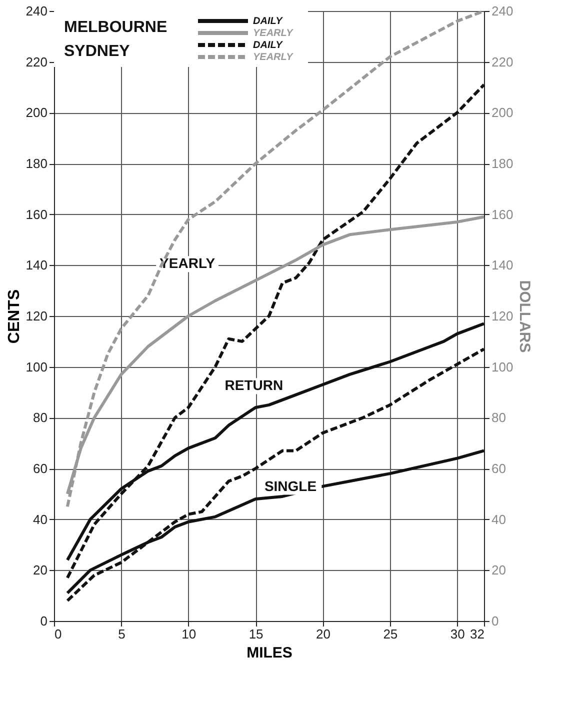 The width and height of the screenshot is (573, 706). Describe the element at coordinates (40, 519) in the screenshot. I see `y-tick-label: 40` at that location.